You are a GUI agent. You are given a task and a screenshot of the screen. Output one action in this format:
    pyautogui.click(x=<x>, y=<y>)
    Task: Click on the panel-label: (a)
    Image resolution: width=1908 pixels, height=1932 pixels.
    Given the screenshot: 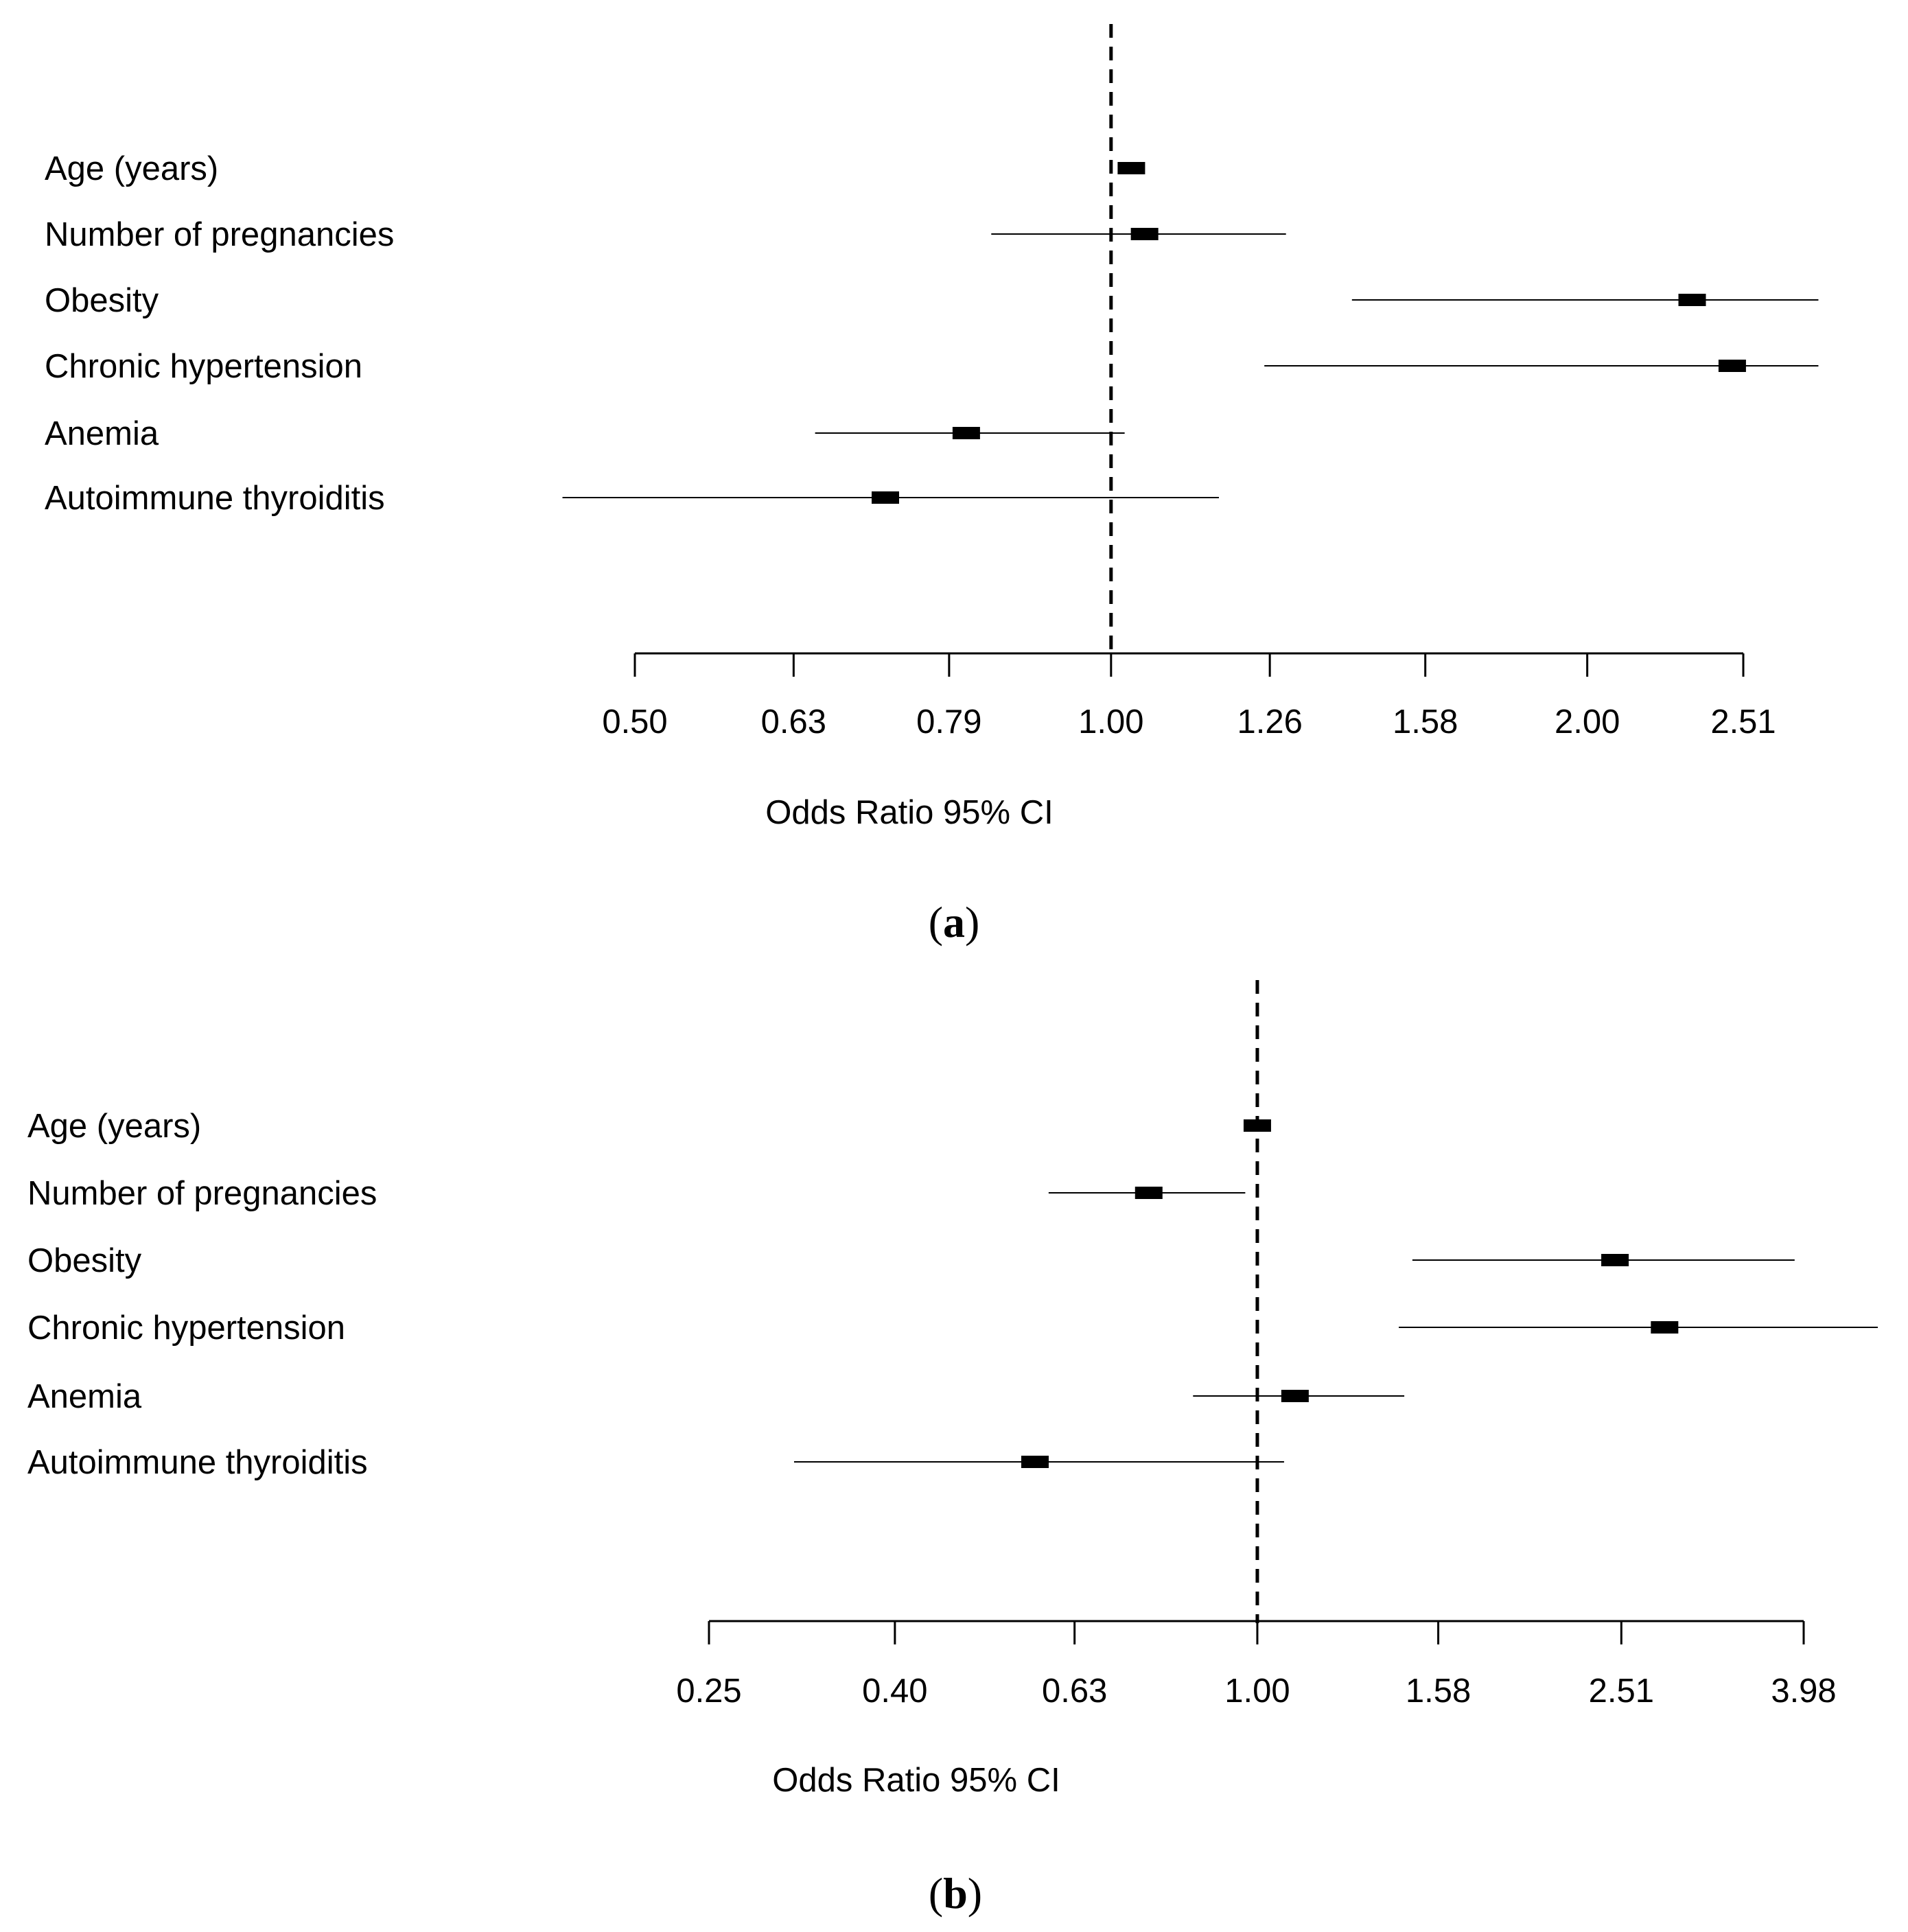 What is the action you would take?
    pyautogui.click(x=954, y=922)
    